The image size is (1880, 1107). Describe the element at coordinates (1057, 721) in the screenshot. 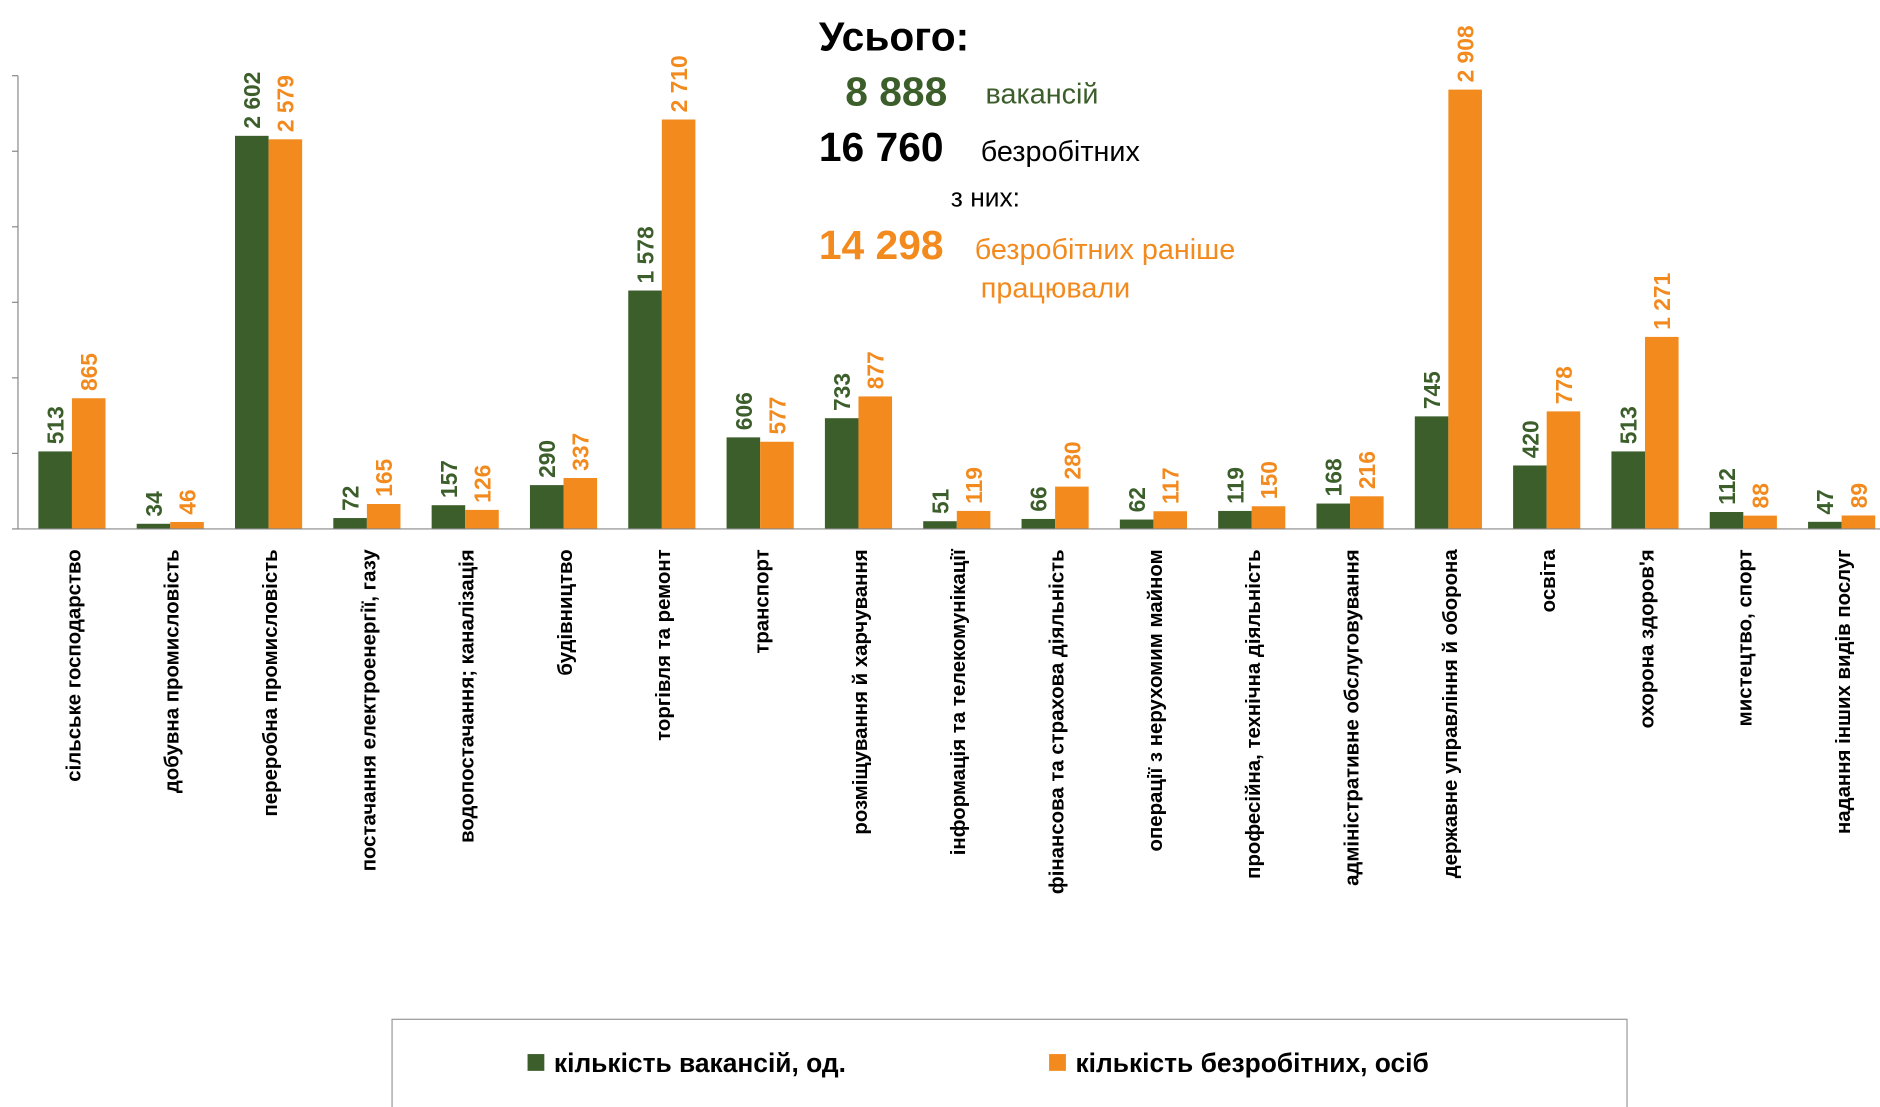

I see `x-tick-label: фінансова та страхова діяльність` at that location.